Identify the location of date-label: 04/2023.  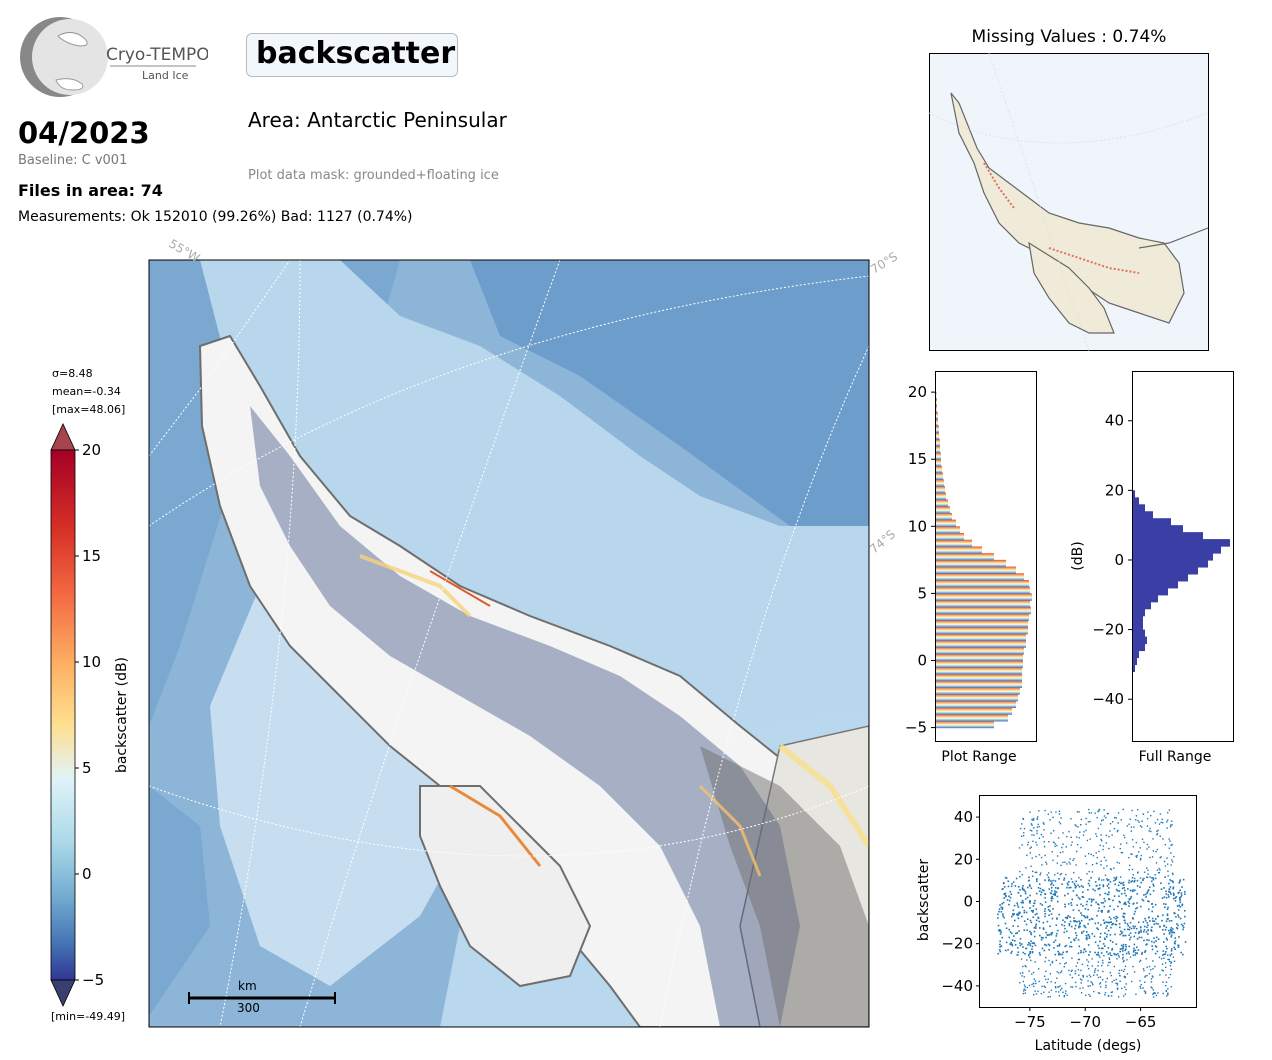
(84, 133).